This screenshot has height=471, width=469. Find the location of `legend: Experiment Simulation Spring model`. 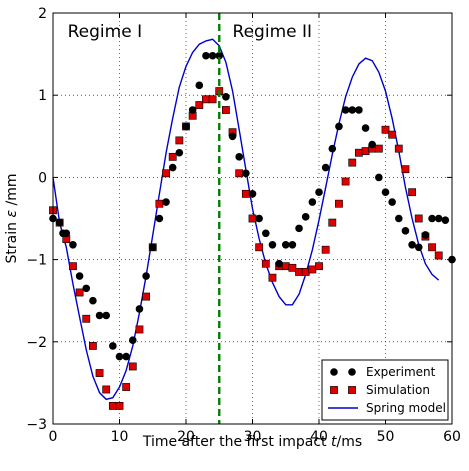

legend: Experiment Simulation Spring model is located at coordinates (385, 390).